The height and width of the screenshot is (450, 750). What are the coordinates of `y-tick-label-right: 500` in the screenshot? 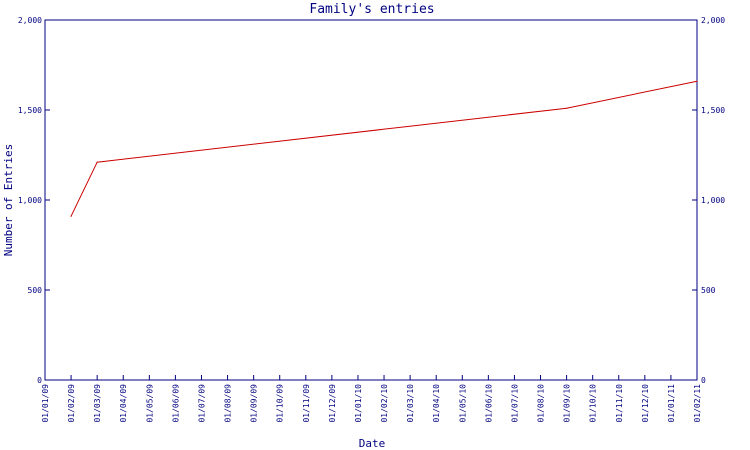 It's located at (708, 290).